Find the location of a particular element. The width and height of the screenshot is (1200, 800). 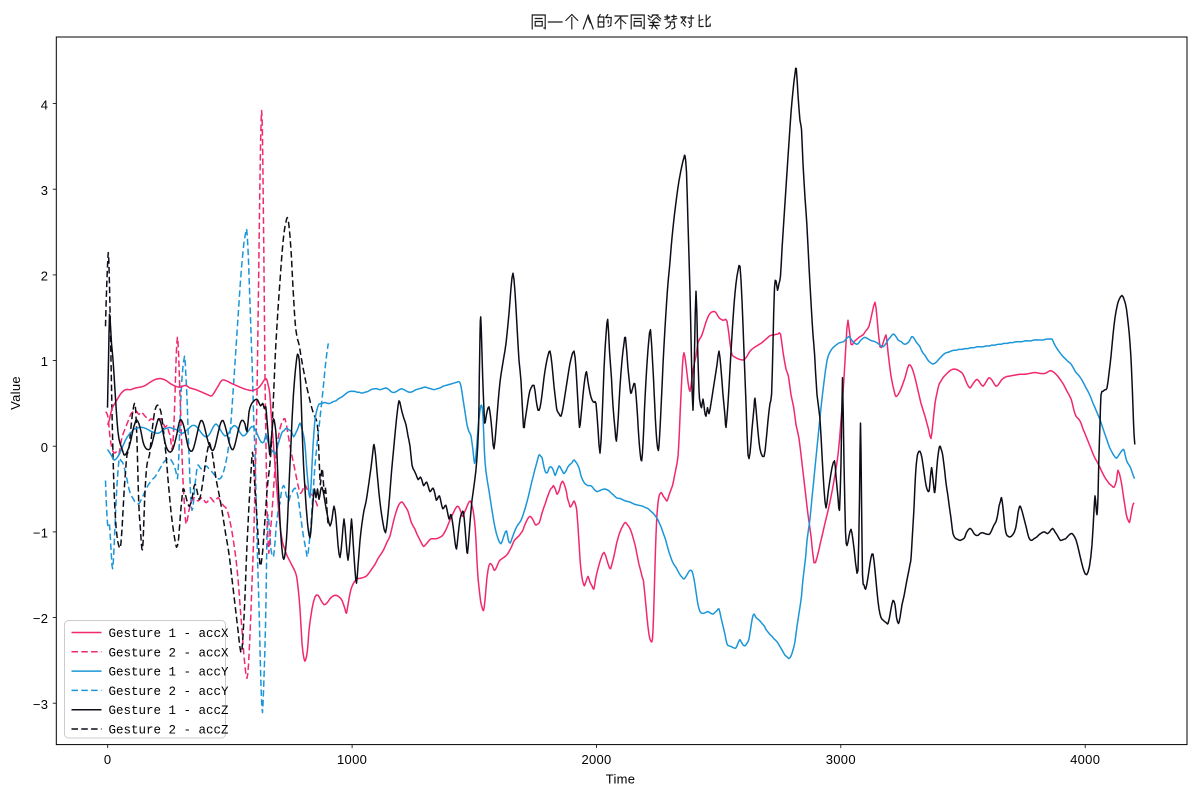

svg-text: 2 is located at coordinates (45, 276).